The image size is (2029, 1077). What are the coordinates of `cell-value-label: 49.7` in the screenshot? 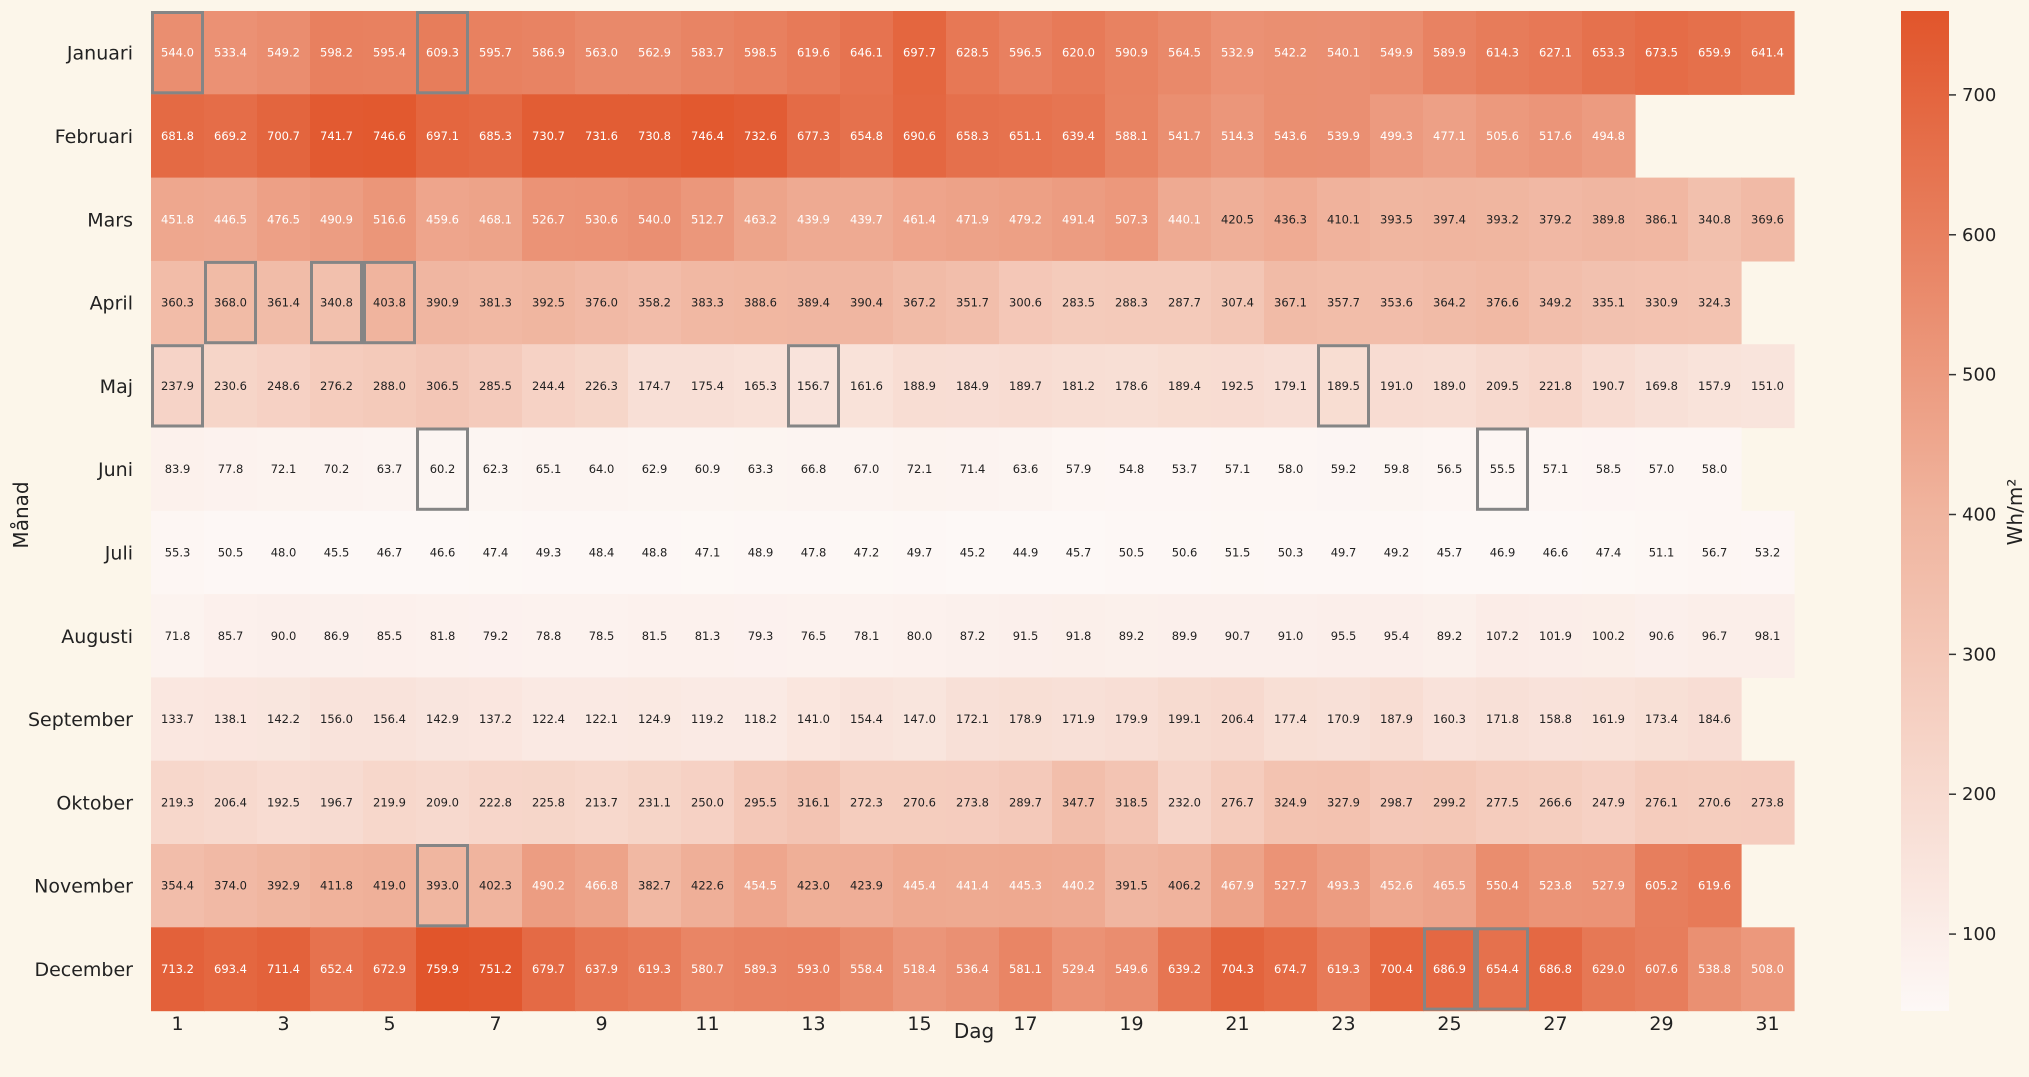 It's located at (1344, 552).